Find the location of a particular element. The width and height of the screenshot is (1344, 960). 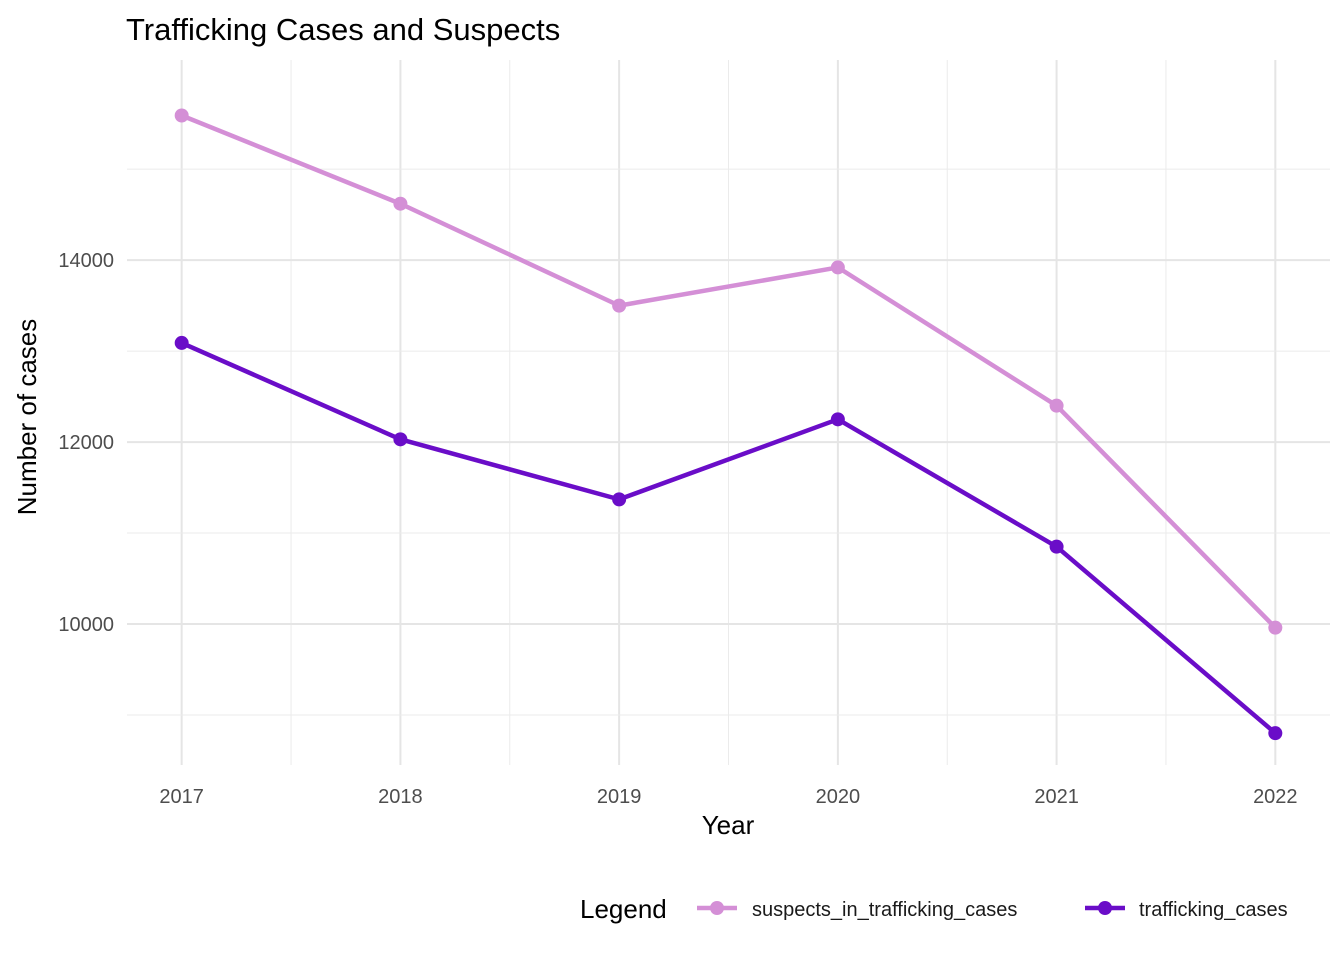

chart-title: Trafficking Cases and Suspects is located at coordinates (343, 29).